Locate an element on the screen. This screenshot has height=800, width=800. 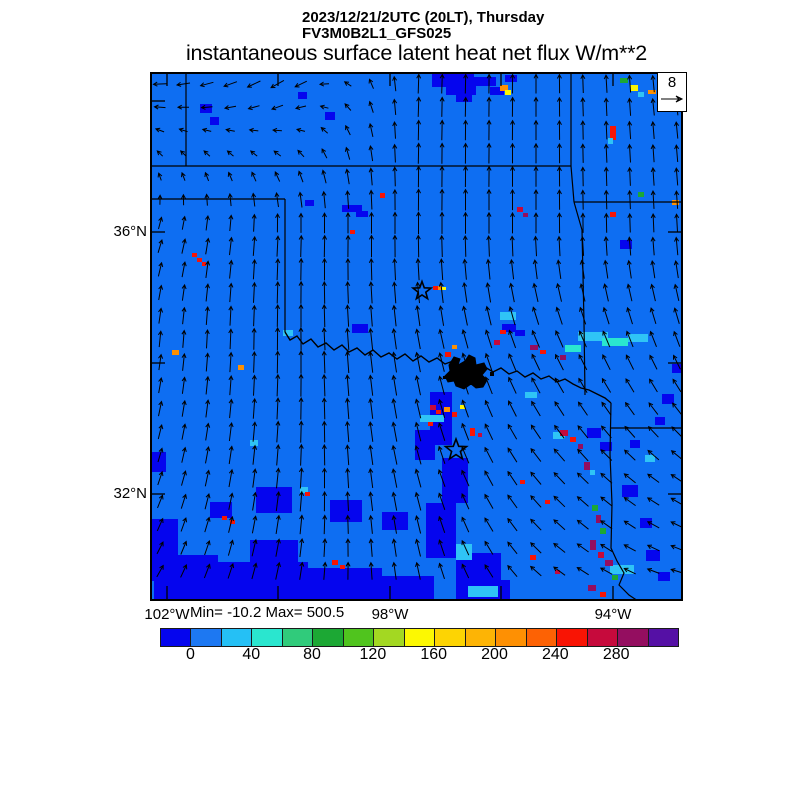
colorbar-tick-label: 40 is located at coordinates (251, 654).